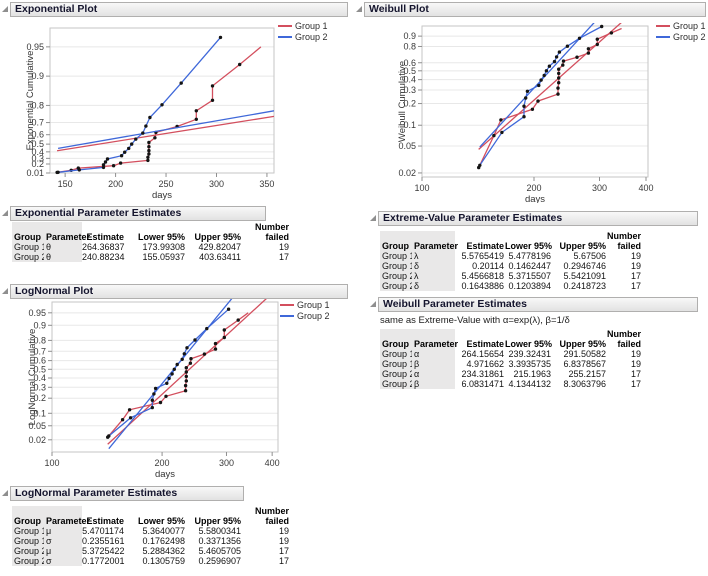  I want to click on outline-header-exponential-estimates: Exponential Parameter Estimates, so click(138, 213).